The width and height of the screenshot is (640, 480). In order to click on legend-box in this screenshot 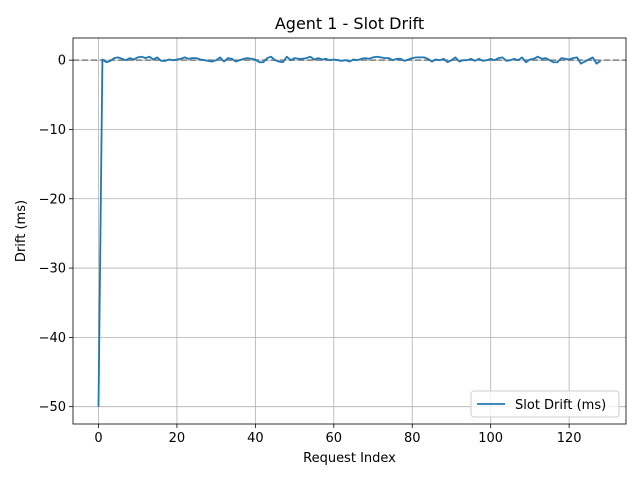, I will do `click(545, 404)`.